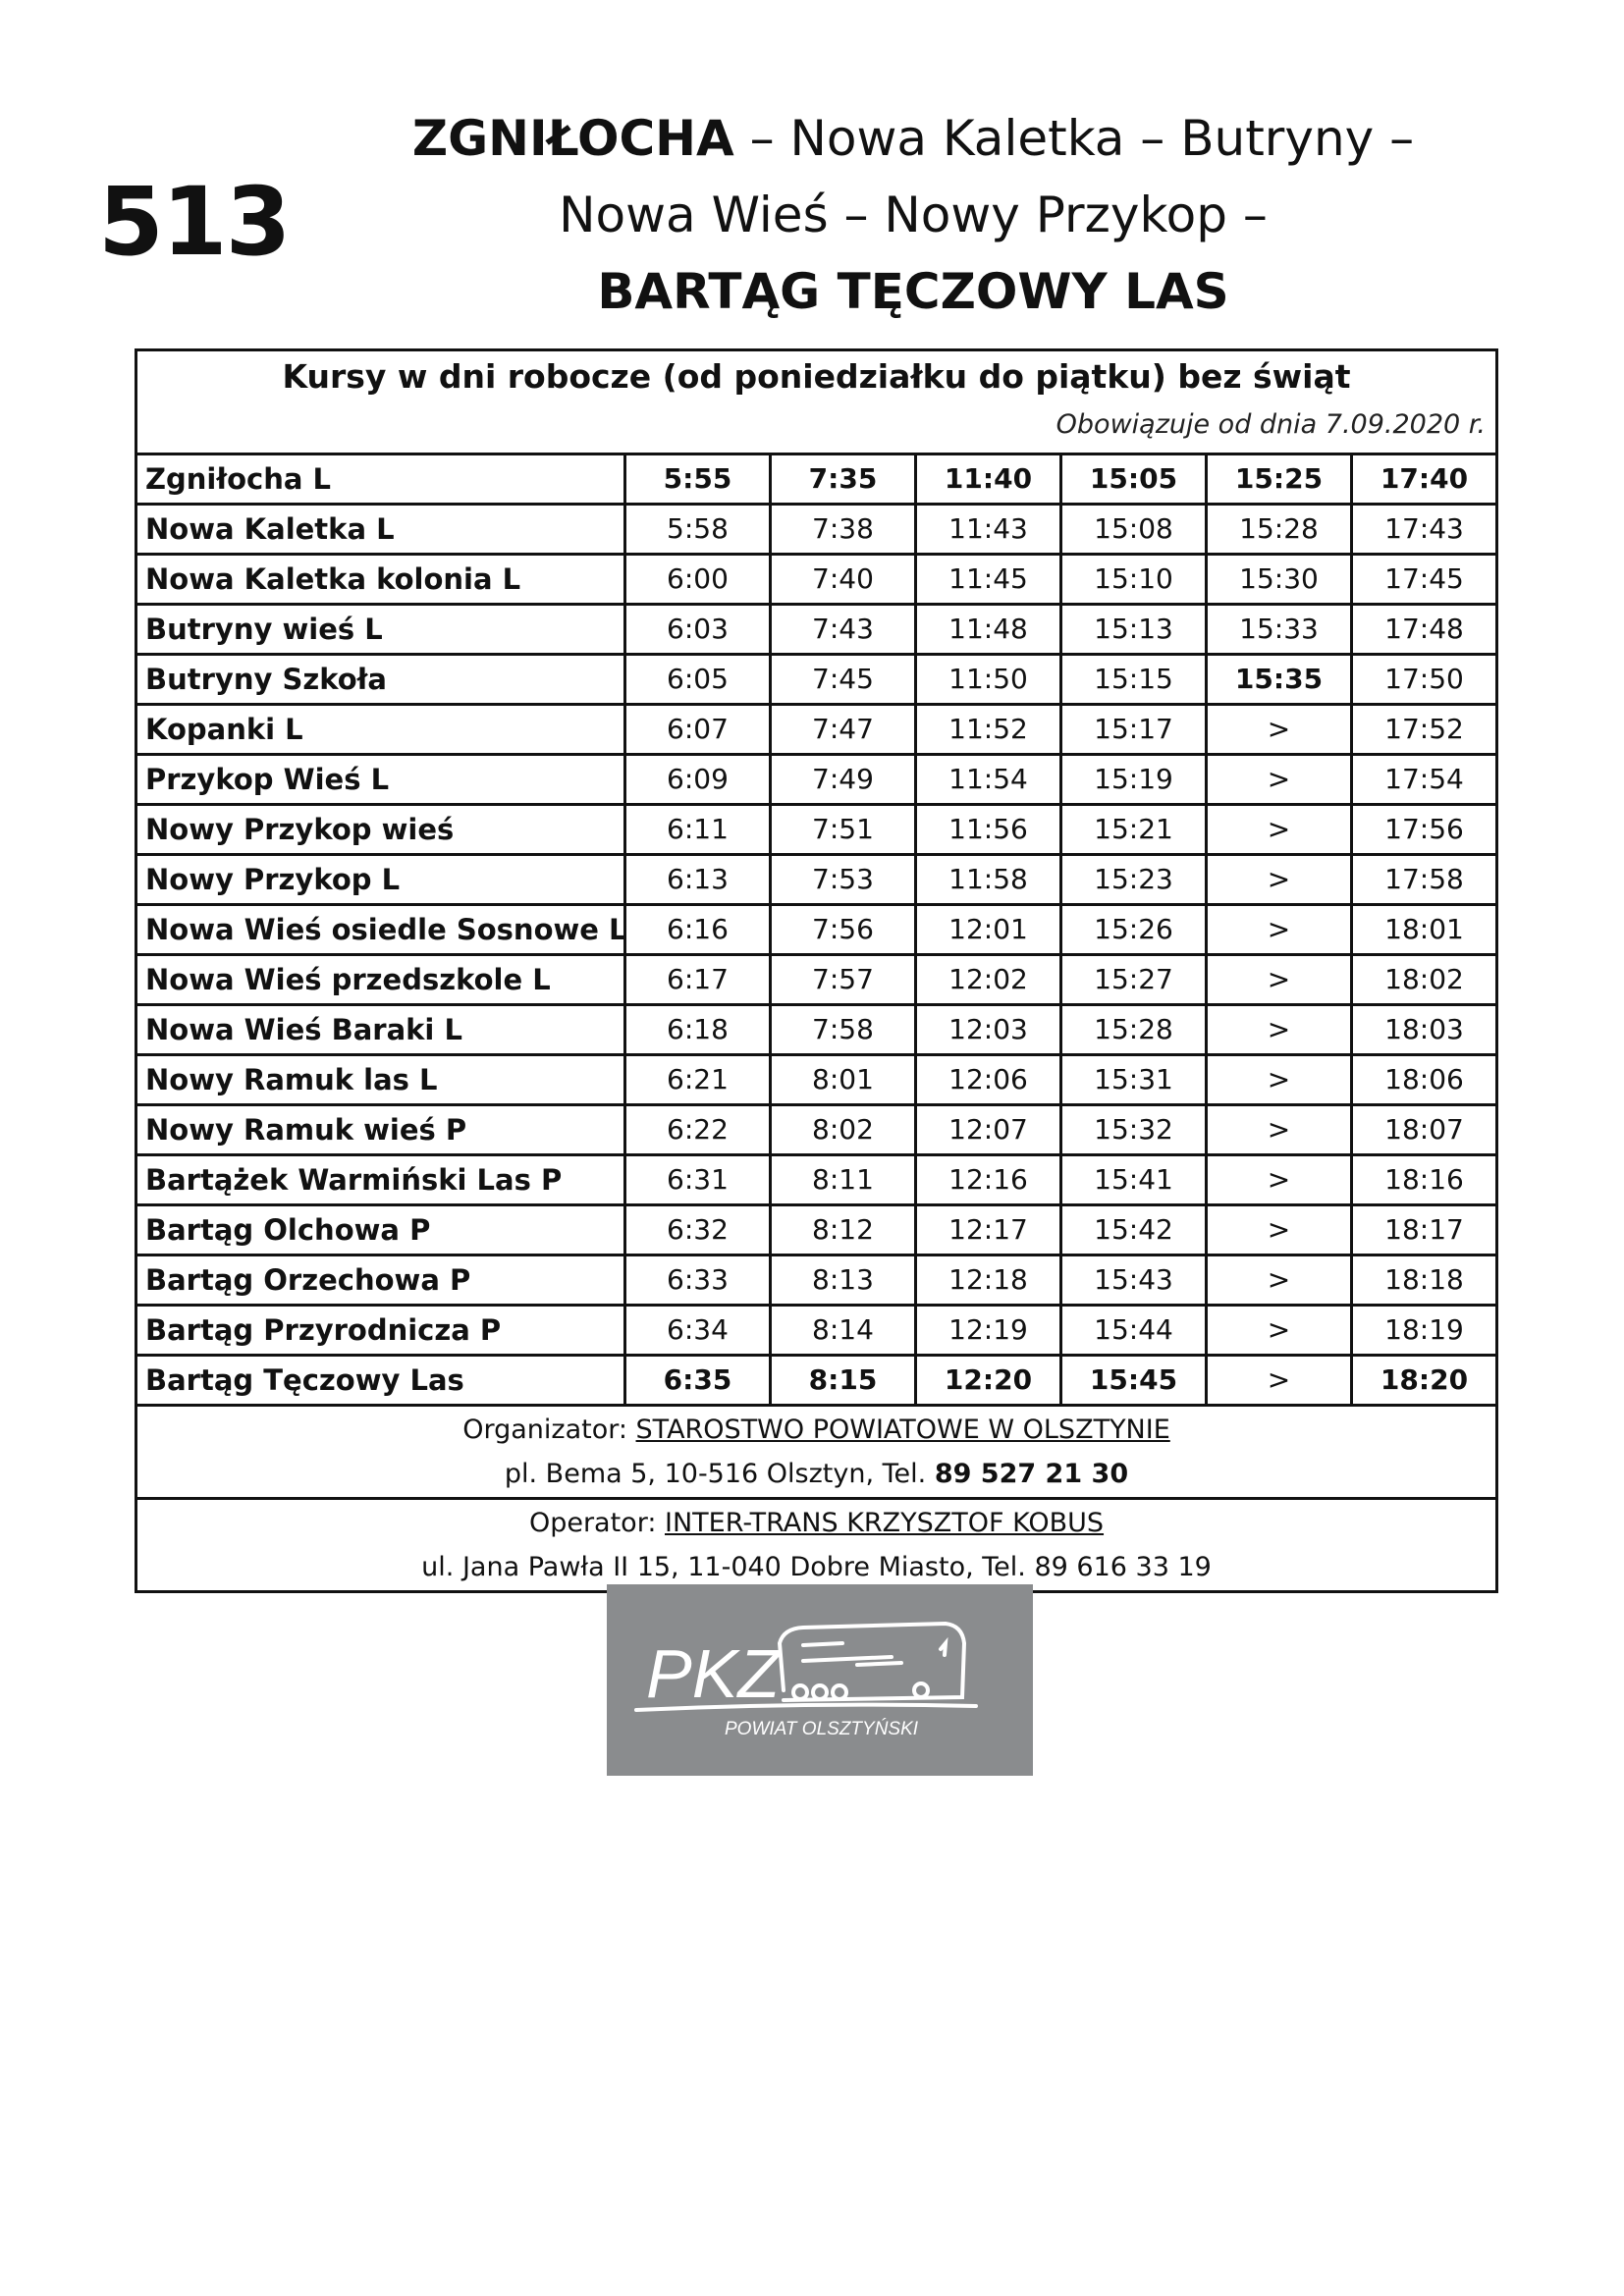 Image resolution: width=1624 pixels, height=2296 pixels. Describe the element at coordinates (381, 779) in the screenshot. I see `stop-name: Przykop Wieś L` at that location.